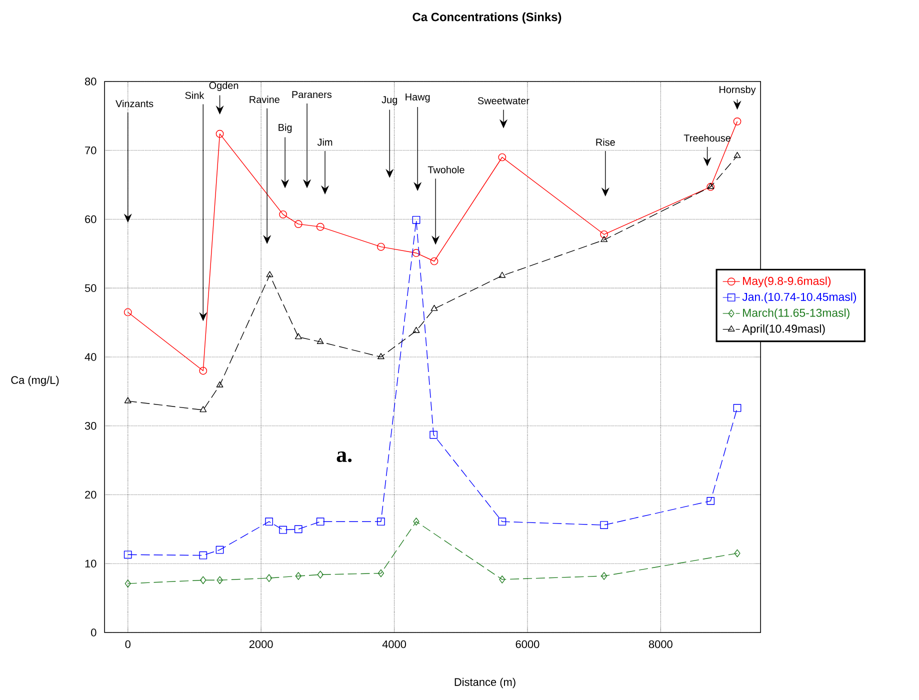 The width and height of the screenshot is (919, 700). Describe the element at coordinates (90, 82) in the screenshot. I see `y-tick-label: 80` at that location.